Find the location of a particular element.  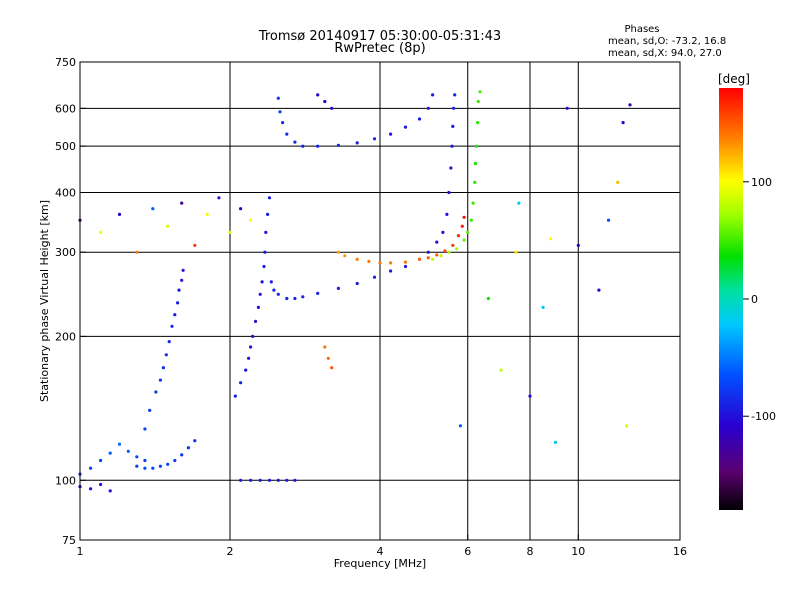

chart-title: Tromsø 20140917 05:30:00-05:31:43 is located at coordinates (379, 36).